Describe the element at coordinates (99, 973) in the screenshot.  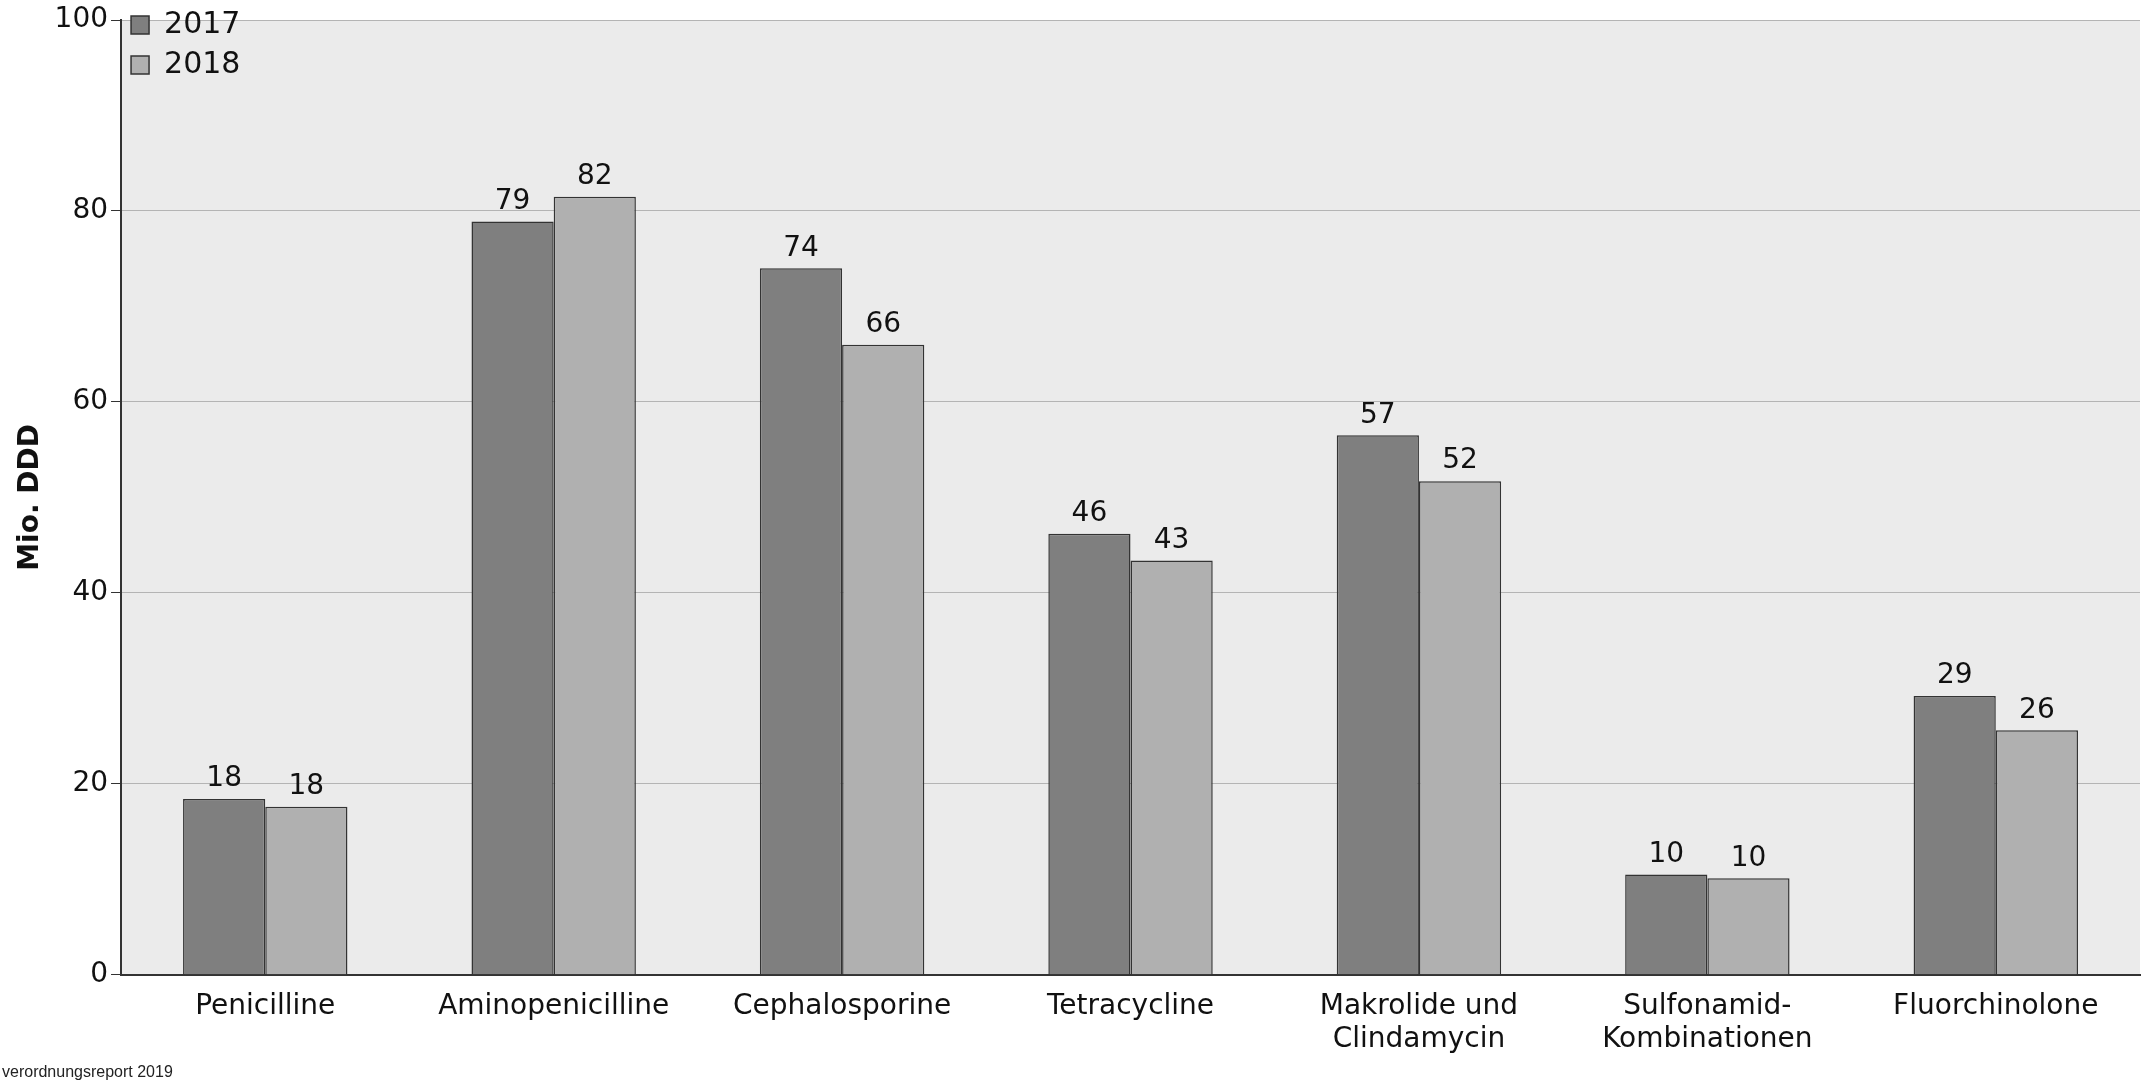
I see `y-tick-label: 0` at that location.